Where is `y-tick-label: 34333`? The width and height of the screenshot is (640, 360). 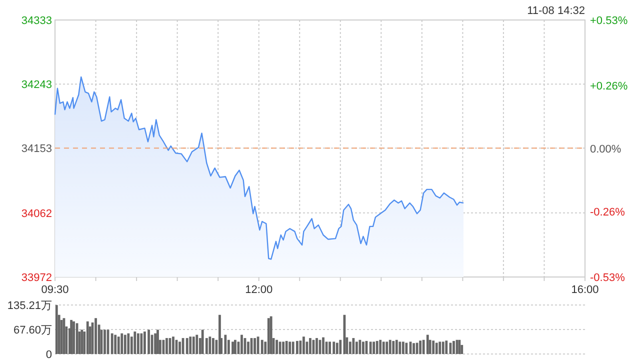
y-tick-label: 34333 is located at coordinates (36, 21).